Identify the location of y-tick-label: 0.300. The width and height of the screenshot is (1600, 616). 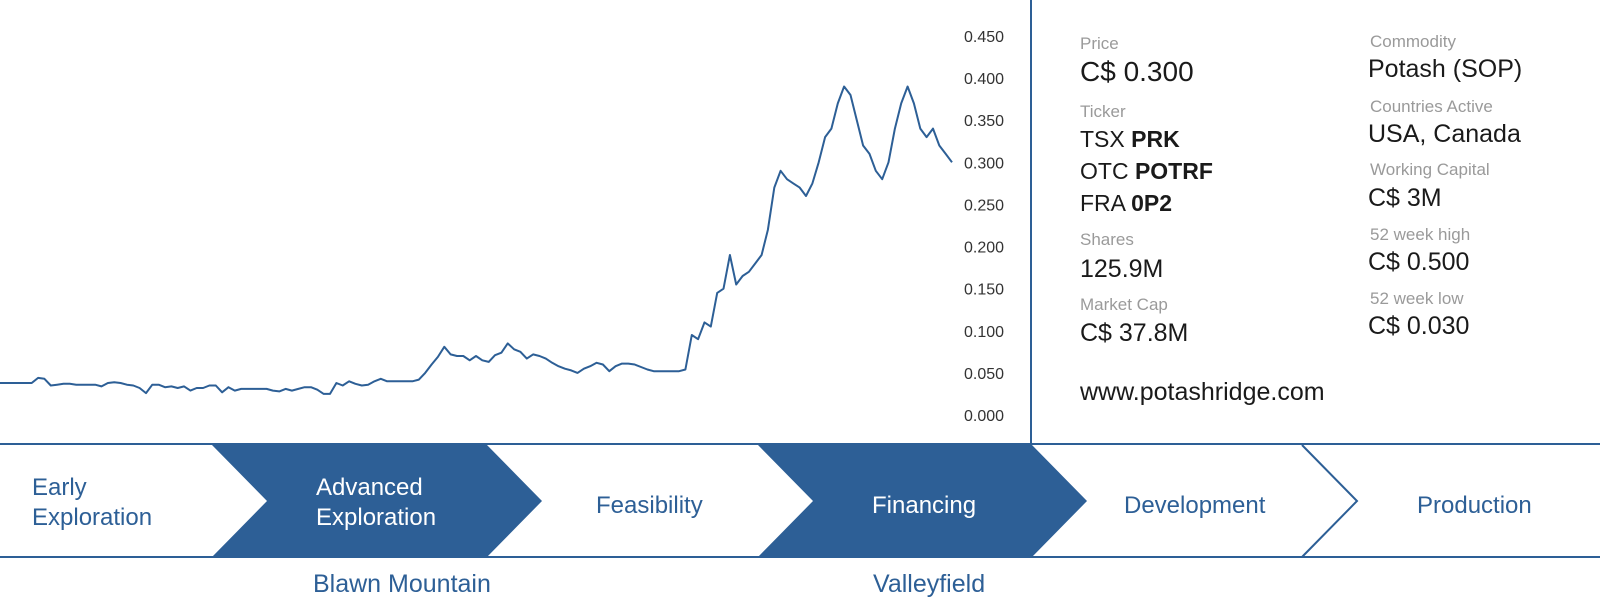
(984, 163).